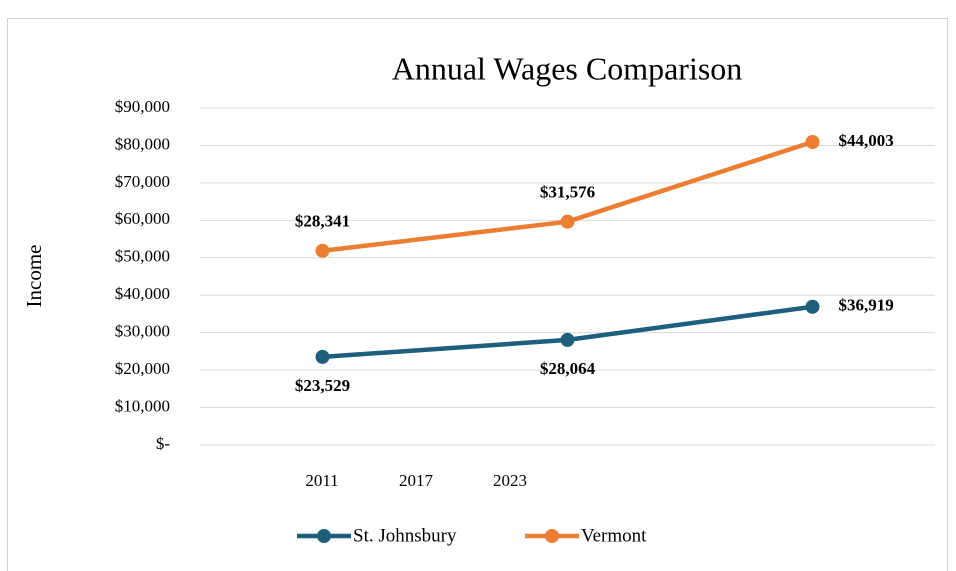 The height and width of the screenshot is (571, 956). What do you see at coordinates (866, 140) in the screenshot?
I see `data-label: $44,003` at bounding box center [866, 140].